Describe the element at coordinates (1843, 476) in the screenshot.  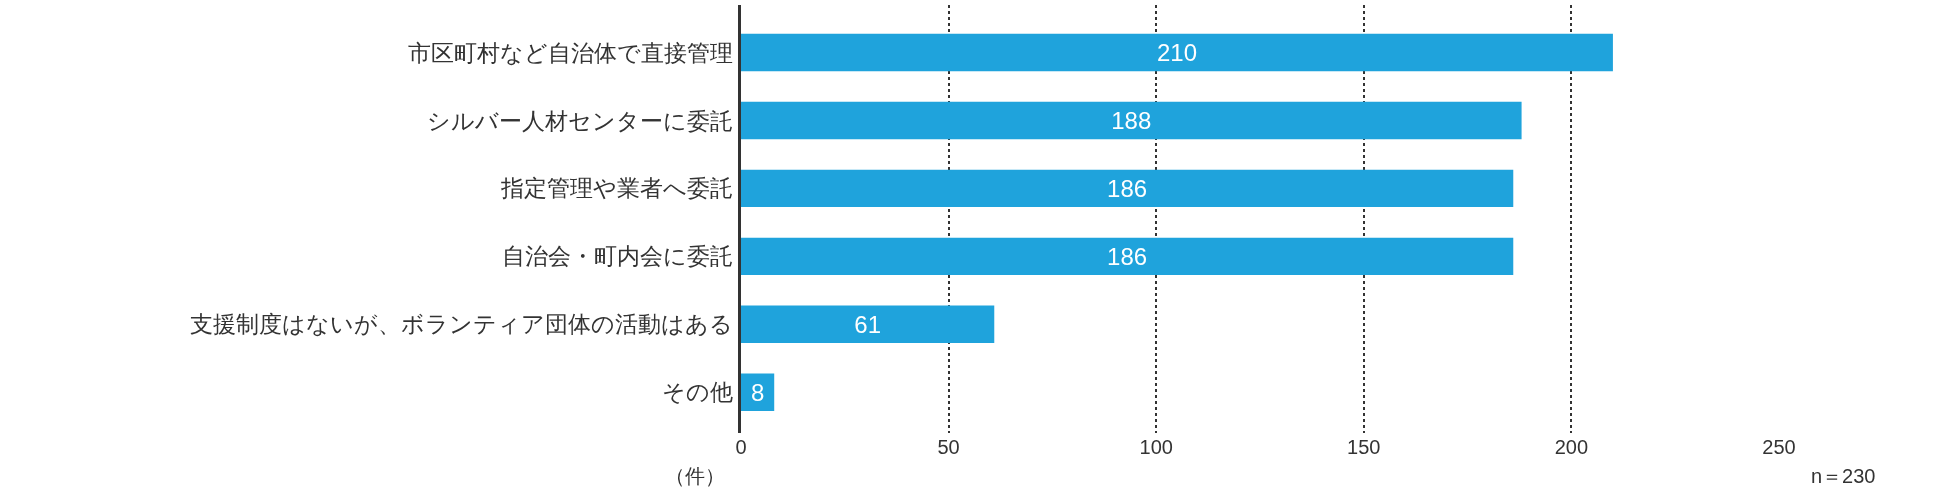
I see `text: n＝230` at that location.